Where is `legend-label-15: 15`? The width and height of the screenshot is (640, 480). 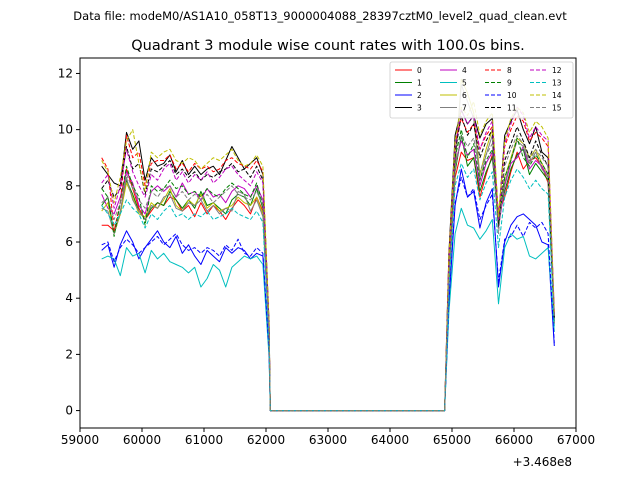 legend-label-15: 15 is located at coordinates (557, 108).